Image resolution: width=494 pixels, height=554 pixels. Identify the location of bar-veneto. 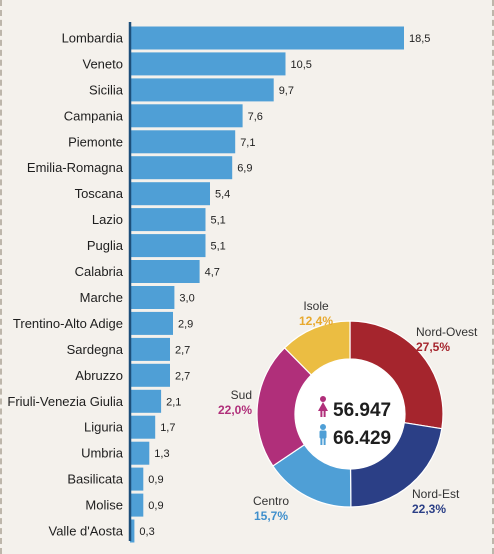
(208, 64).